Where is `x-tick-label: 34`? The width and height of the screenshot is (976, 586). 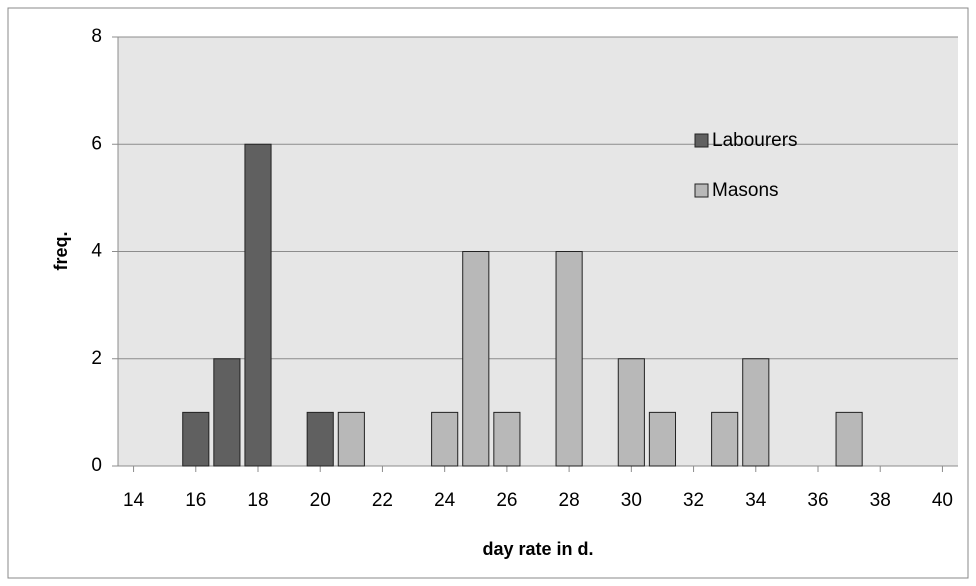 x-tick-label: 34 is located at coordinates (756, 500).